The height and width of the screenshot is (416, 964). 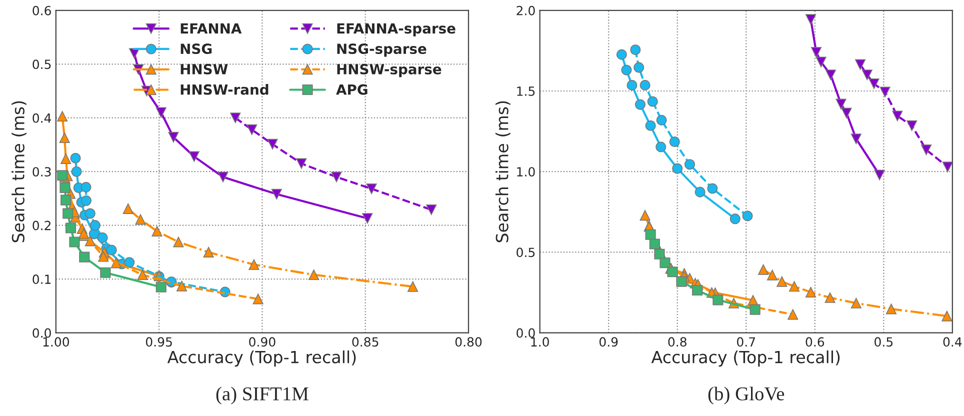 What do you see at coordinates (952, 342) in the screenshot?
I see `x-tick-label: 0.4` at bounding box center [952, 342].